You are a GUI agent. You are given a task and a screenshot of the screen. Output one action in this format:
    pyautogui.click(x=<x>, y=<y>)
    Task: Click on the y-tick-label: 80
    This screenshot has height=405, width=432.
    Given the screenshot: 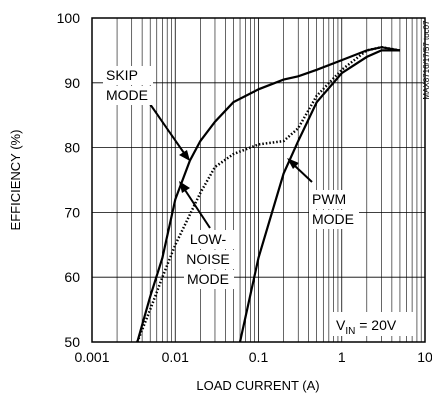 What is the action you would take?
    pyautogui.click(x=72, y=148)
    